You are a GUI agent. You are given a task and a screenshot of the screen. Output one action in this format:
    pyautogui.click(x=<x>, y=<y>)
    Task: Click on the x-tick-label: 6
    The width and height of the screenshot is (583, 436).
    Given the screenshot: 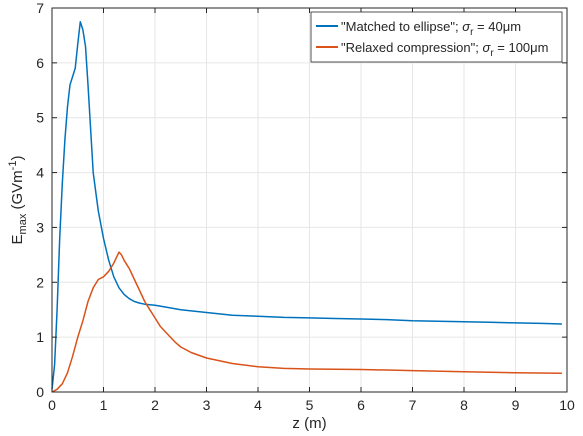 What is the action you would take?
    pyautogui.click(x=361, y=405)
    